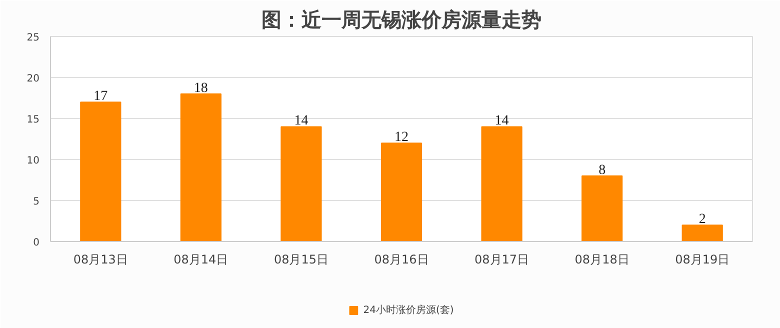 The width and height of the screenshot is (780, 328). Describe the element at coordinates (36, 243) in the screenshot. I see `y-tick-label: 0` at that location.